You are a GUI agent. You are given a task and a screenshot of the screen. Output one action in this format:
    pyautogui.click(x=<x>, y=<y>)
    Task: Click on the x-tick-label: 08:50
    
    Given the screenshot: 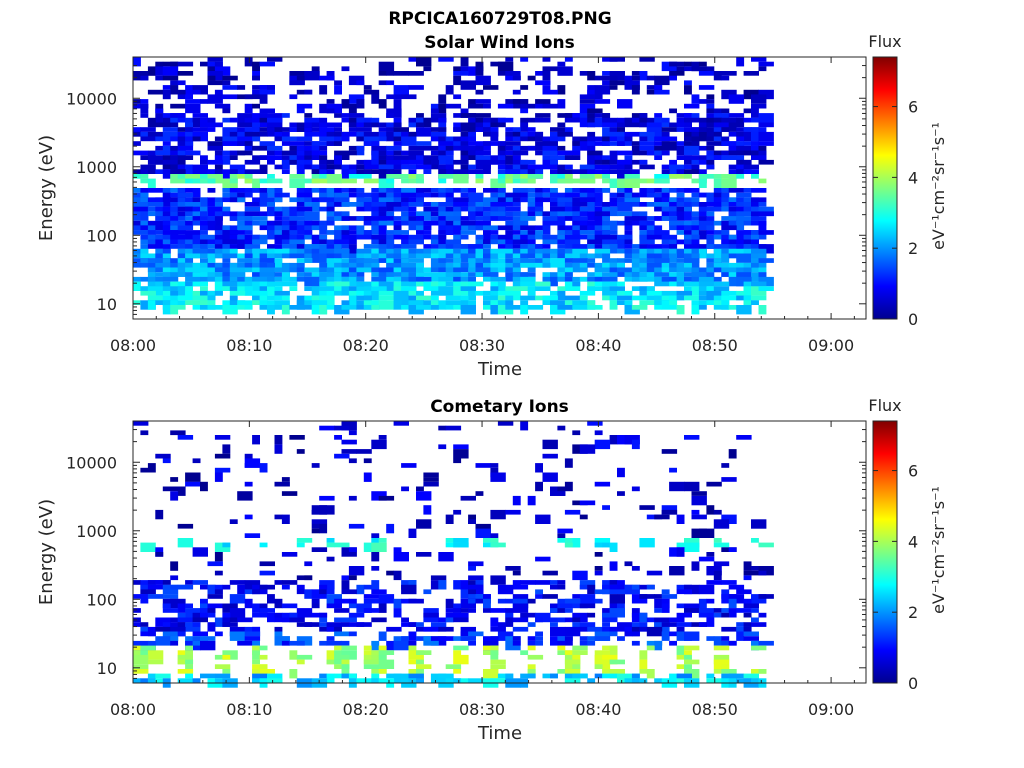 What is the action you would take?
    pyautogui.click(x=715, y=709)
    